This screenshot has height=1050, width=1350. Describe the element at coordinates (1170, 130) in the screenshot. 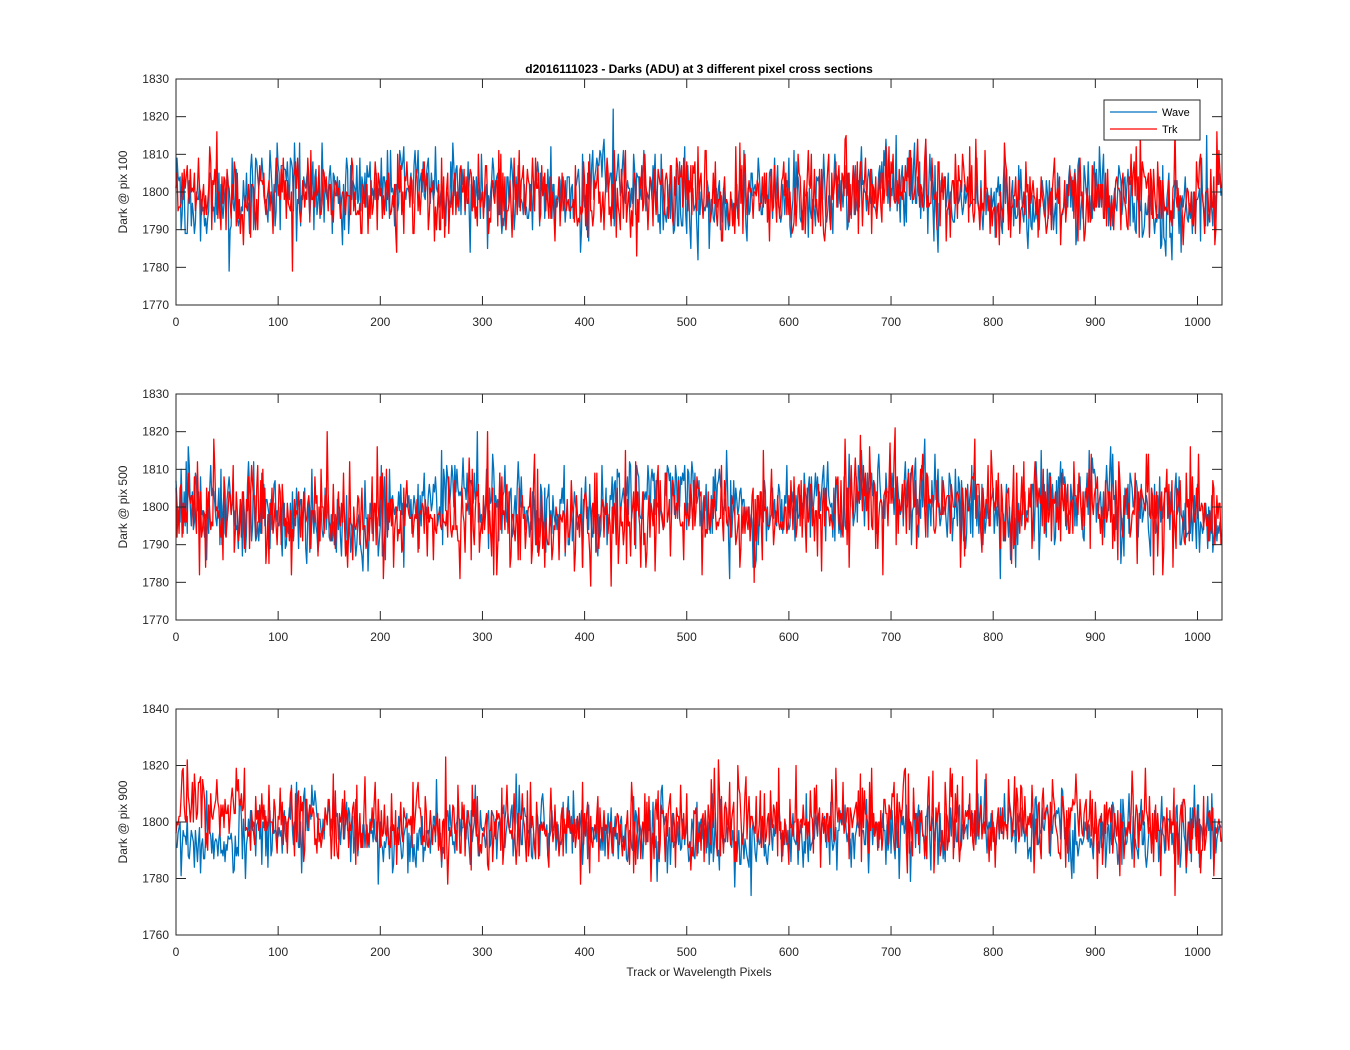

I see `legend-label-trk: Trk` at that location.